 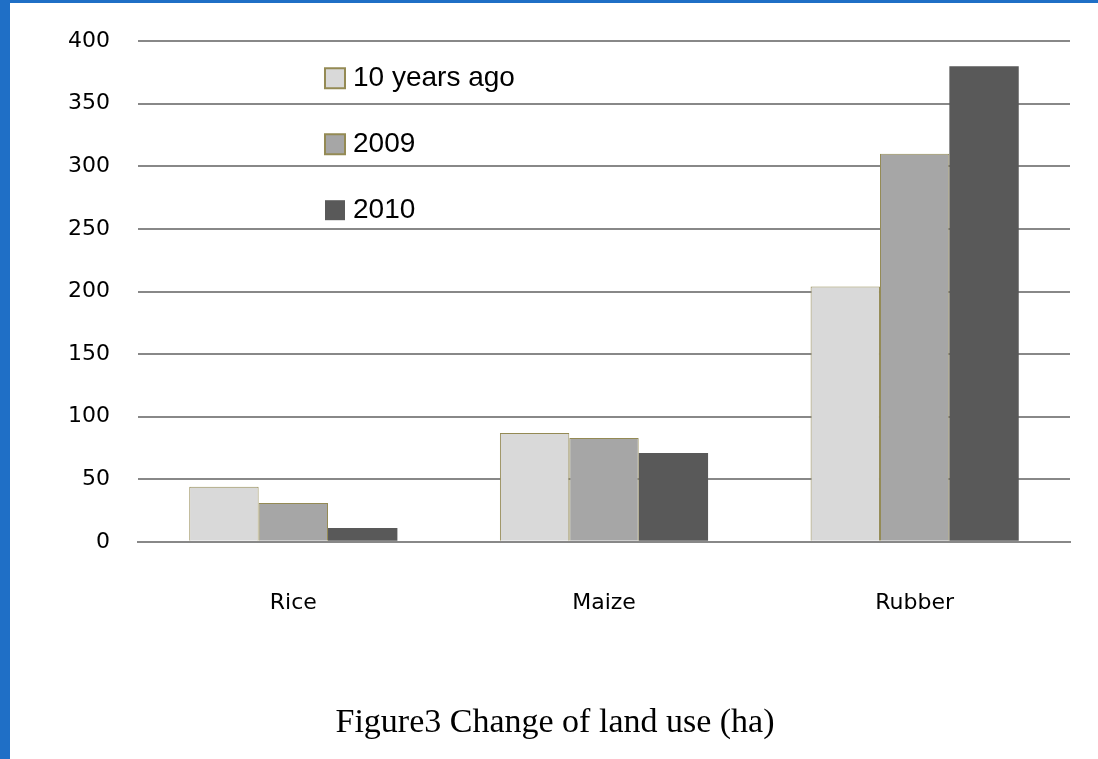 What do you see at coordinates (102, 540) in the screenshot?
I see `y-tick-label: 0` at bounding box center [102, 540].